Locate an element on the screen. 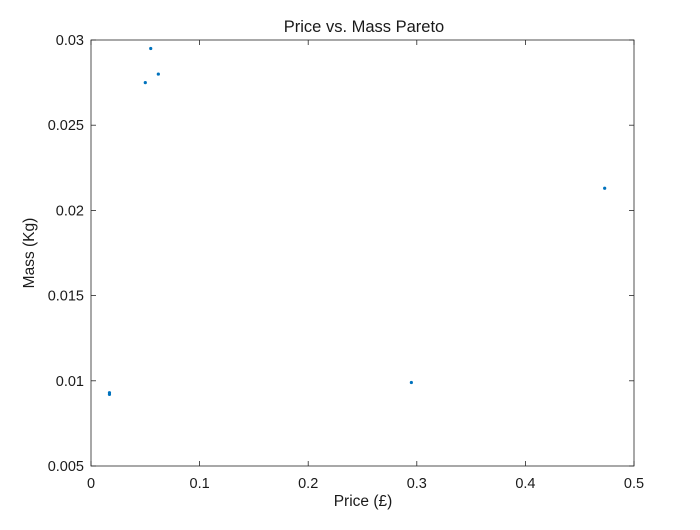  y-tick-label: 0.03 is located at coordinates (70, 41).